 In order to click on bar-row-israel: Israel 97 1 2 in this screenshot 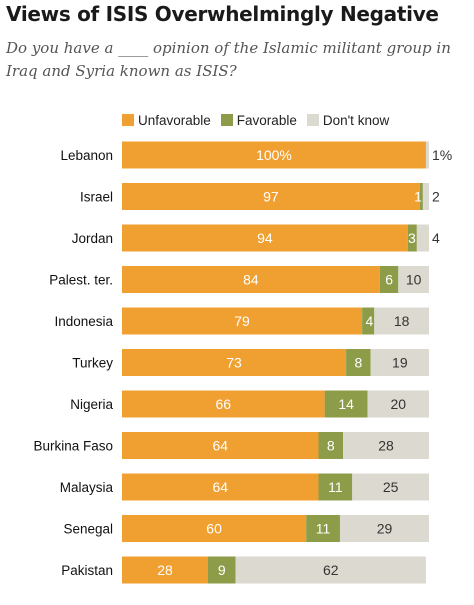, I will do `click(260, 196)`.